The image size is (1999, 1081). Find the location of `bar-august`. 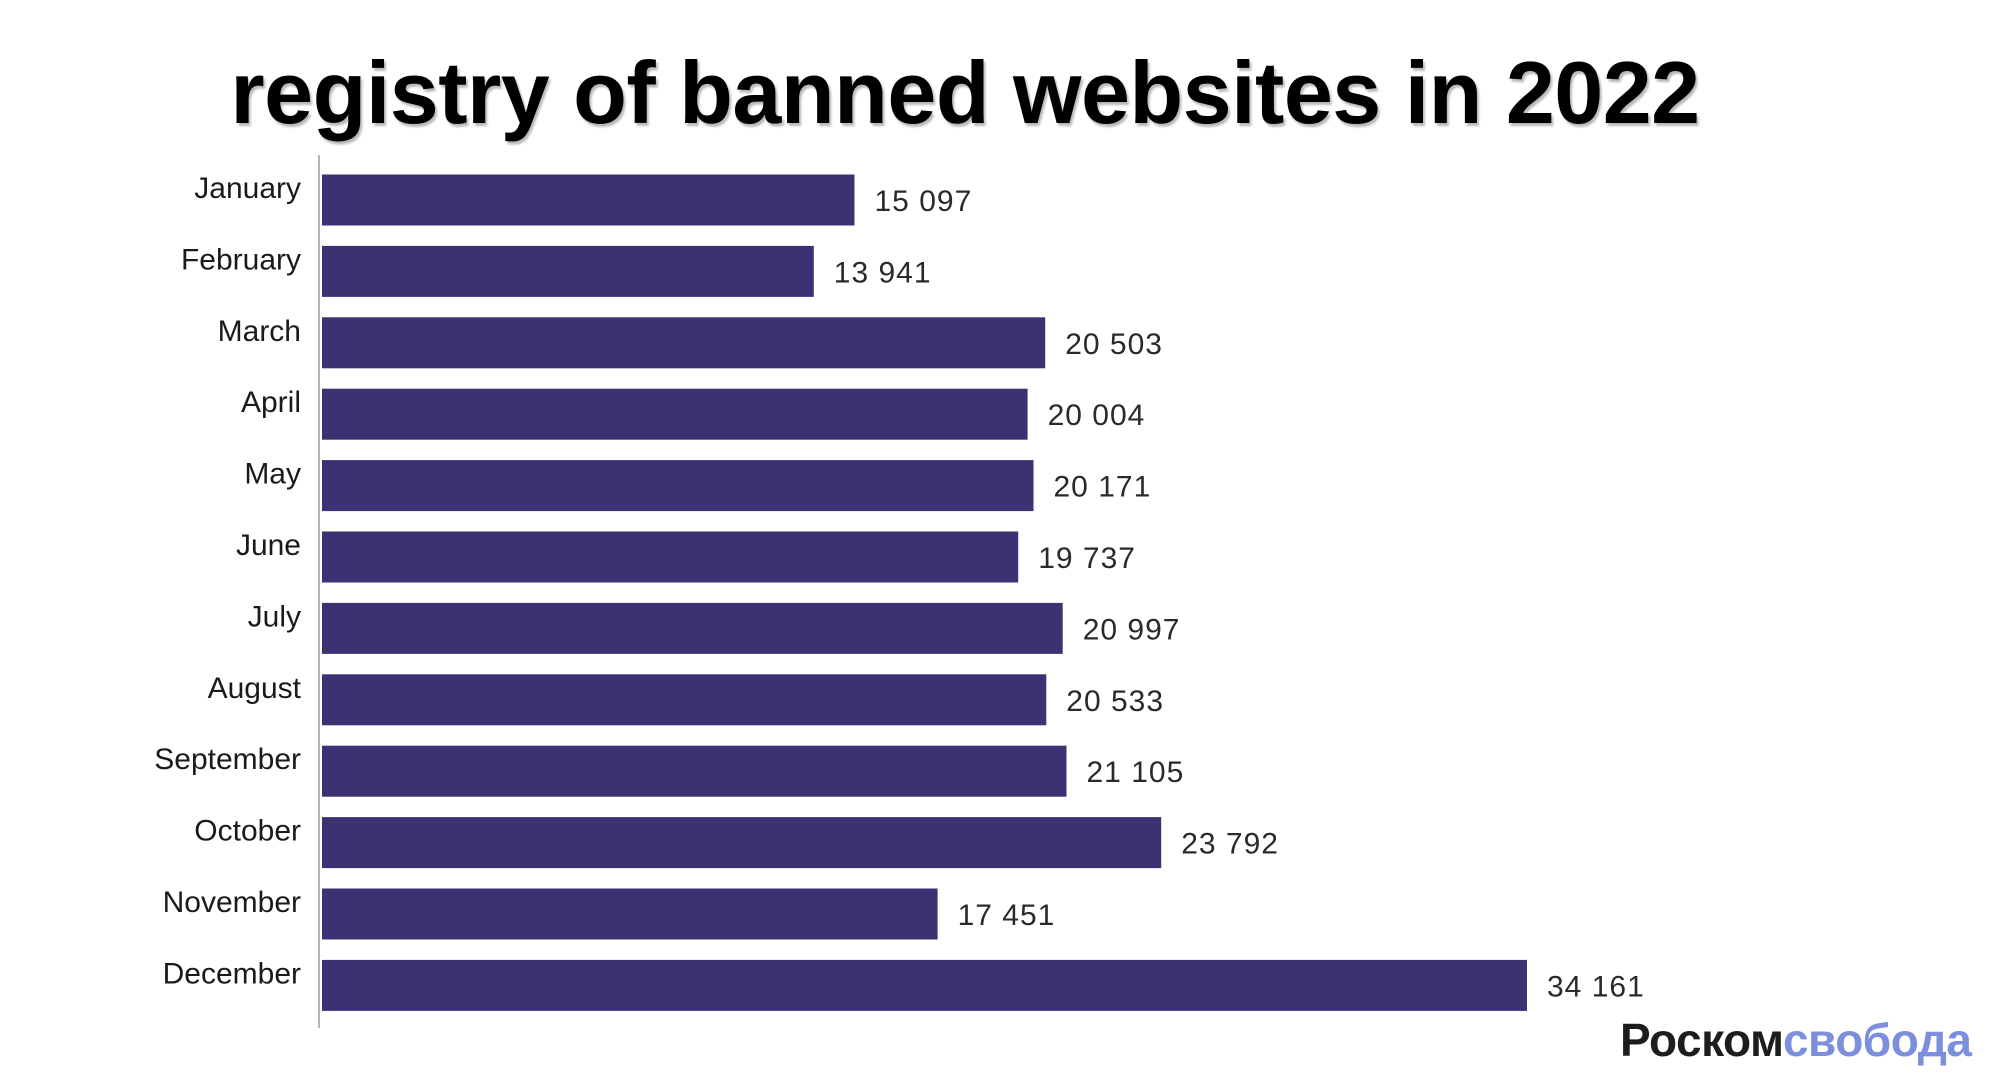

bar-august is located at coordinates (684, 700).